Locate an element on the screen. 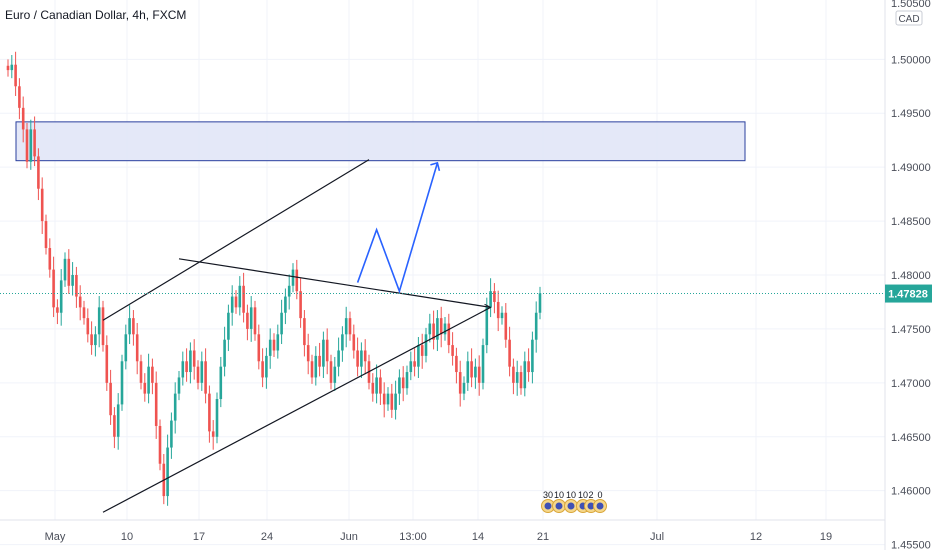  event-marker: 30 is located at coordinates (548, 501).